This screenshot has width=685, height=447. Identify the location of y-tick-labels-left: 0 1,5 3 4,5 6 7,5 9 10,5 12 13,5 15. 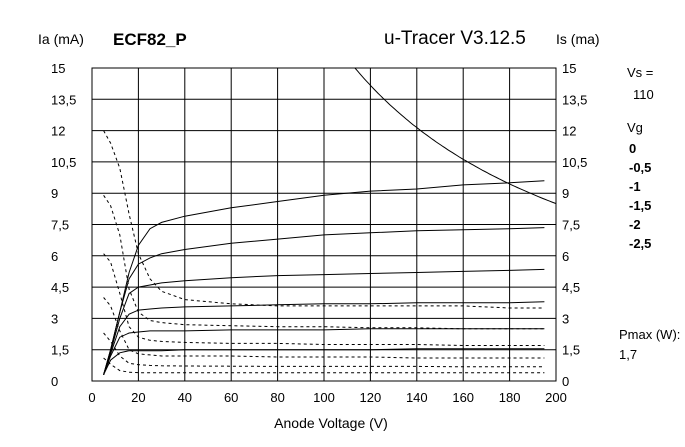
(63, 225).